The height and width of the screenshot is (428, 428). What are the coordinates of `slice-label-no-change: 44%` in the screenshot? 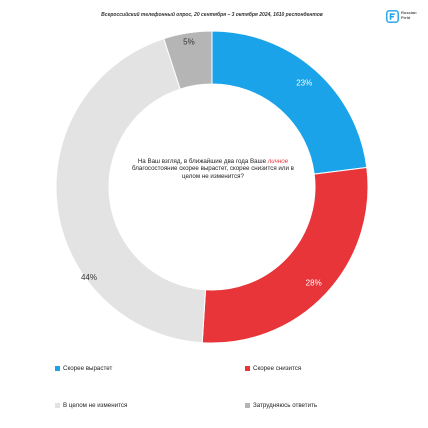 It's located at (89, 277).